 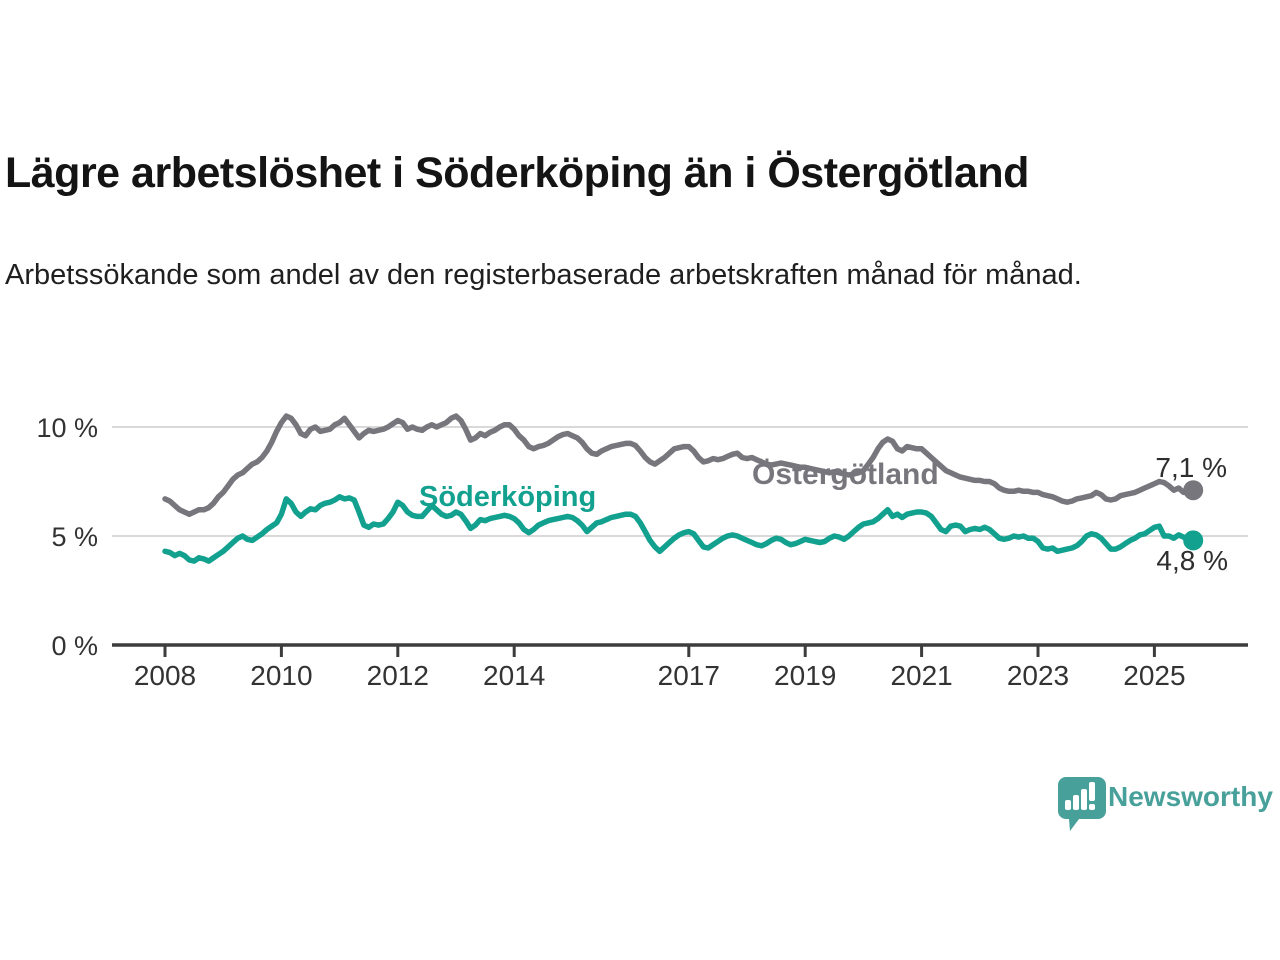 I want to click on x-tick-label-2010: 2010, so click(x=281, y=675).